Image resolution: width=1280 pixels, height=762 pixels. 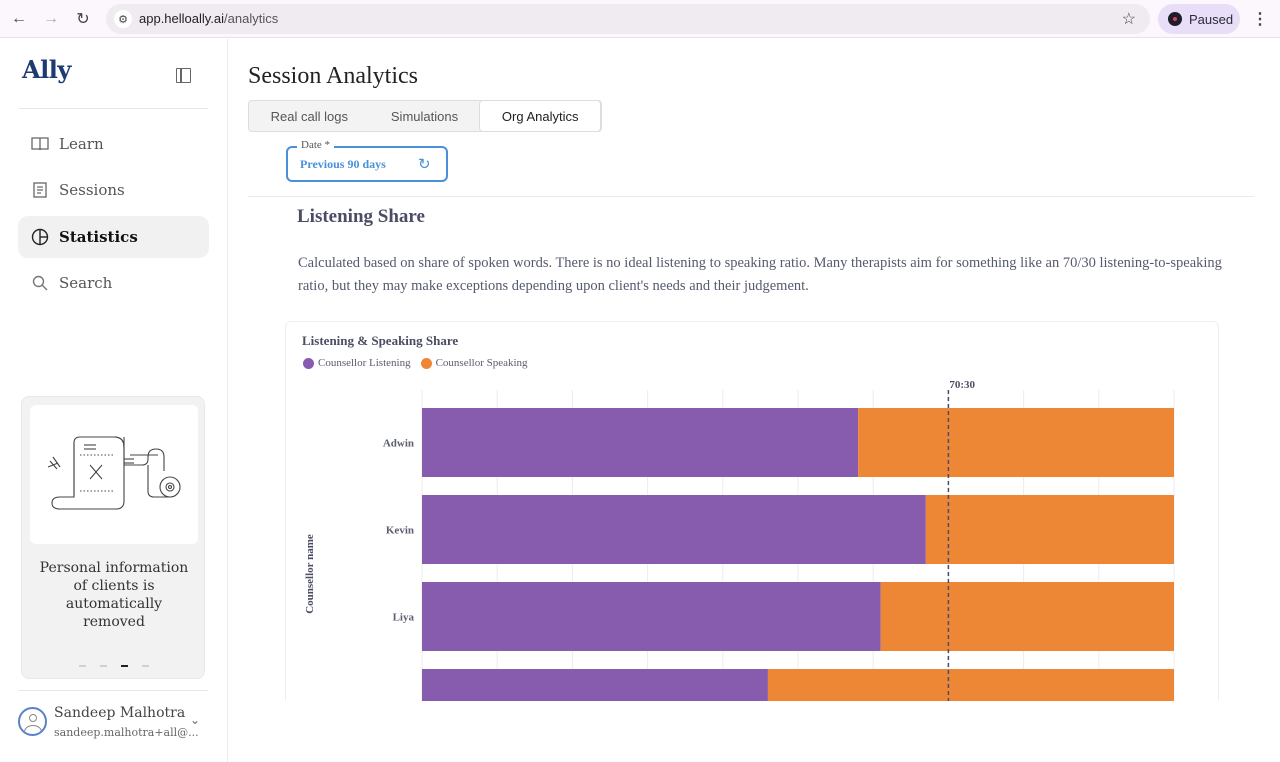 What do you see at coordinates (40, 237) in the screenshot?
I see `pie-chart-icon` at bounding box center [40, 237].